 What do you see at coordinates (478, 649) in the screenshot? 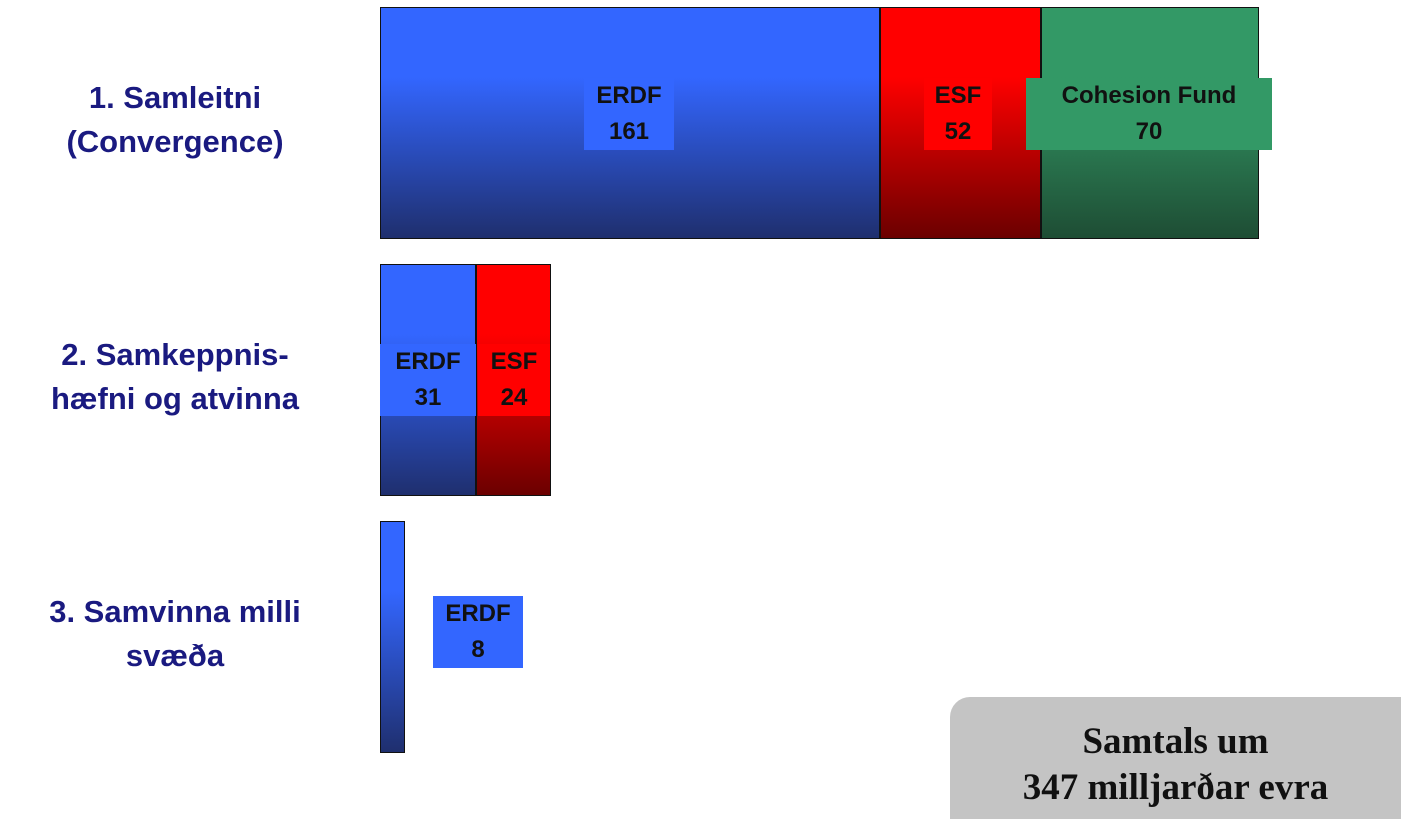
I see `data-label-value: 8` at bounding box center [478, 649].